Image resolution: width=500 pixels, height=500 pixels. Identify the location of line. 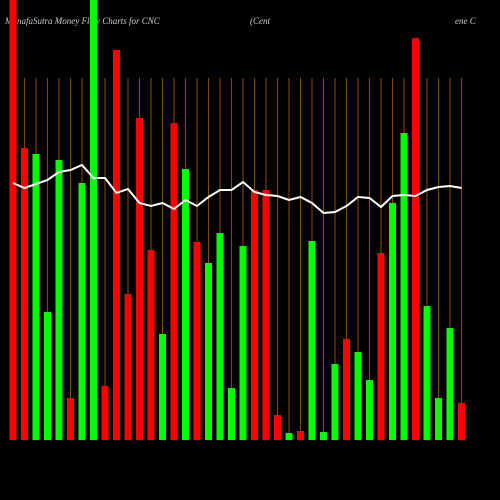
(237, 189).